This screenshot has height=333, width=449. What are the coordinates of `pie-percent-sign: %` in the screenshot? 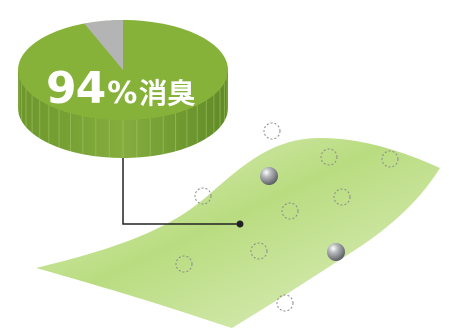 It's located at (122, 93).